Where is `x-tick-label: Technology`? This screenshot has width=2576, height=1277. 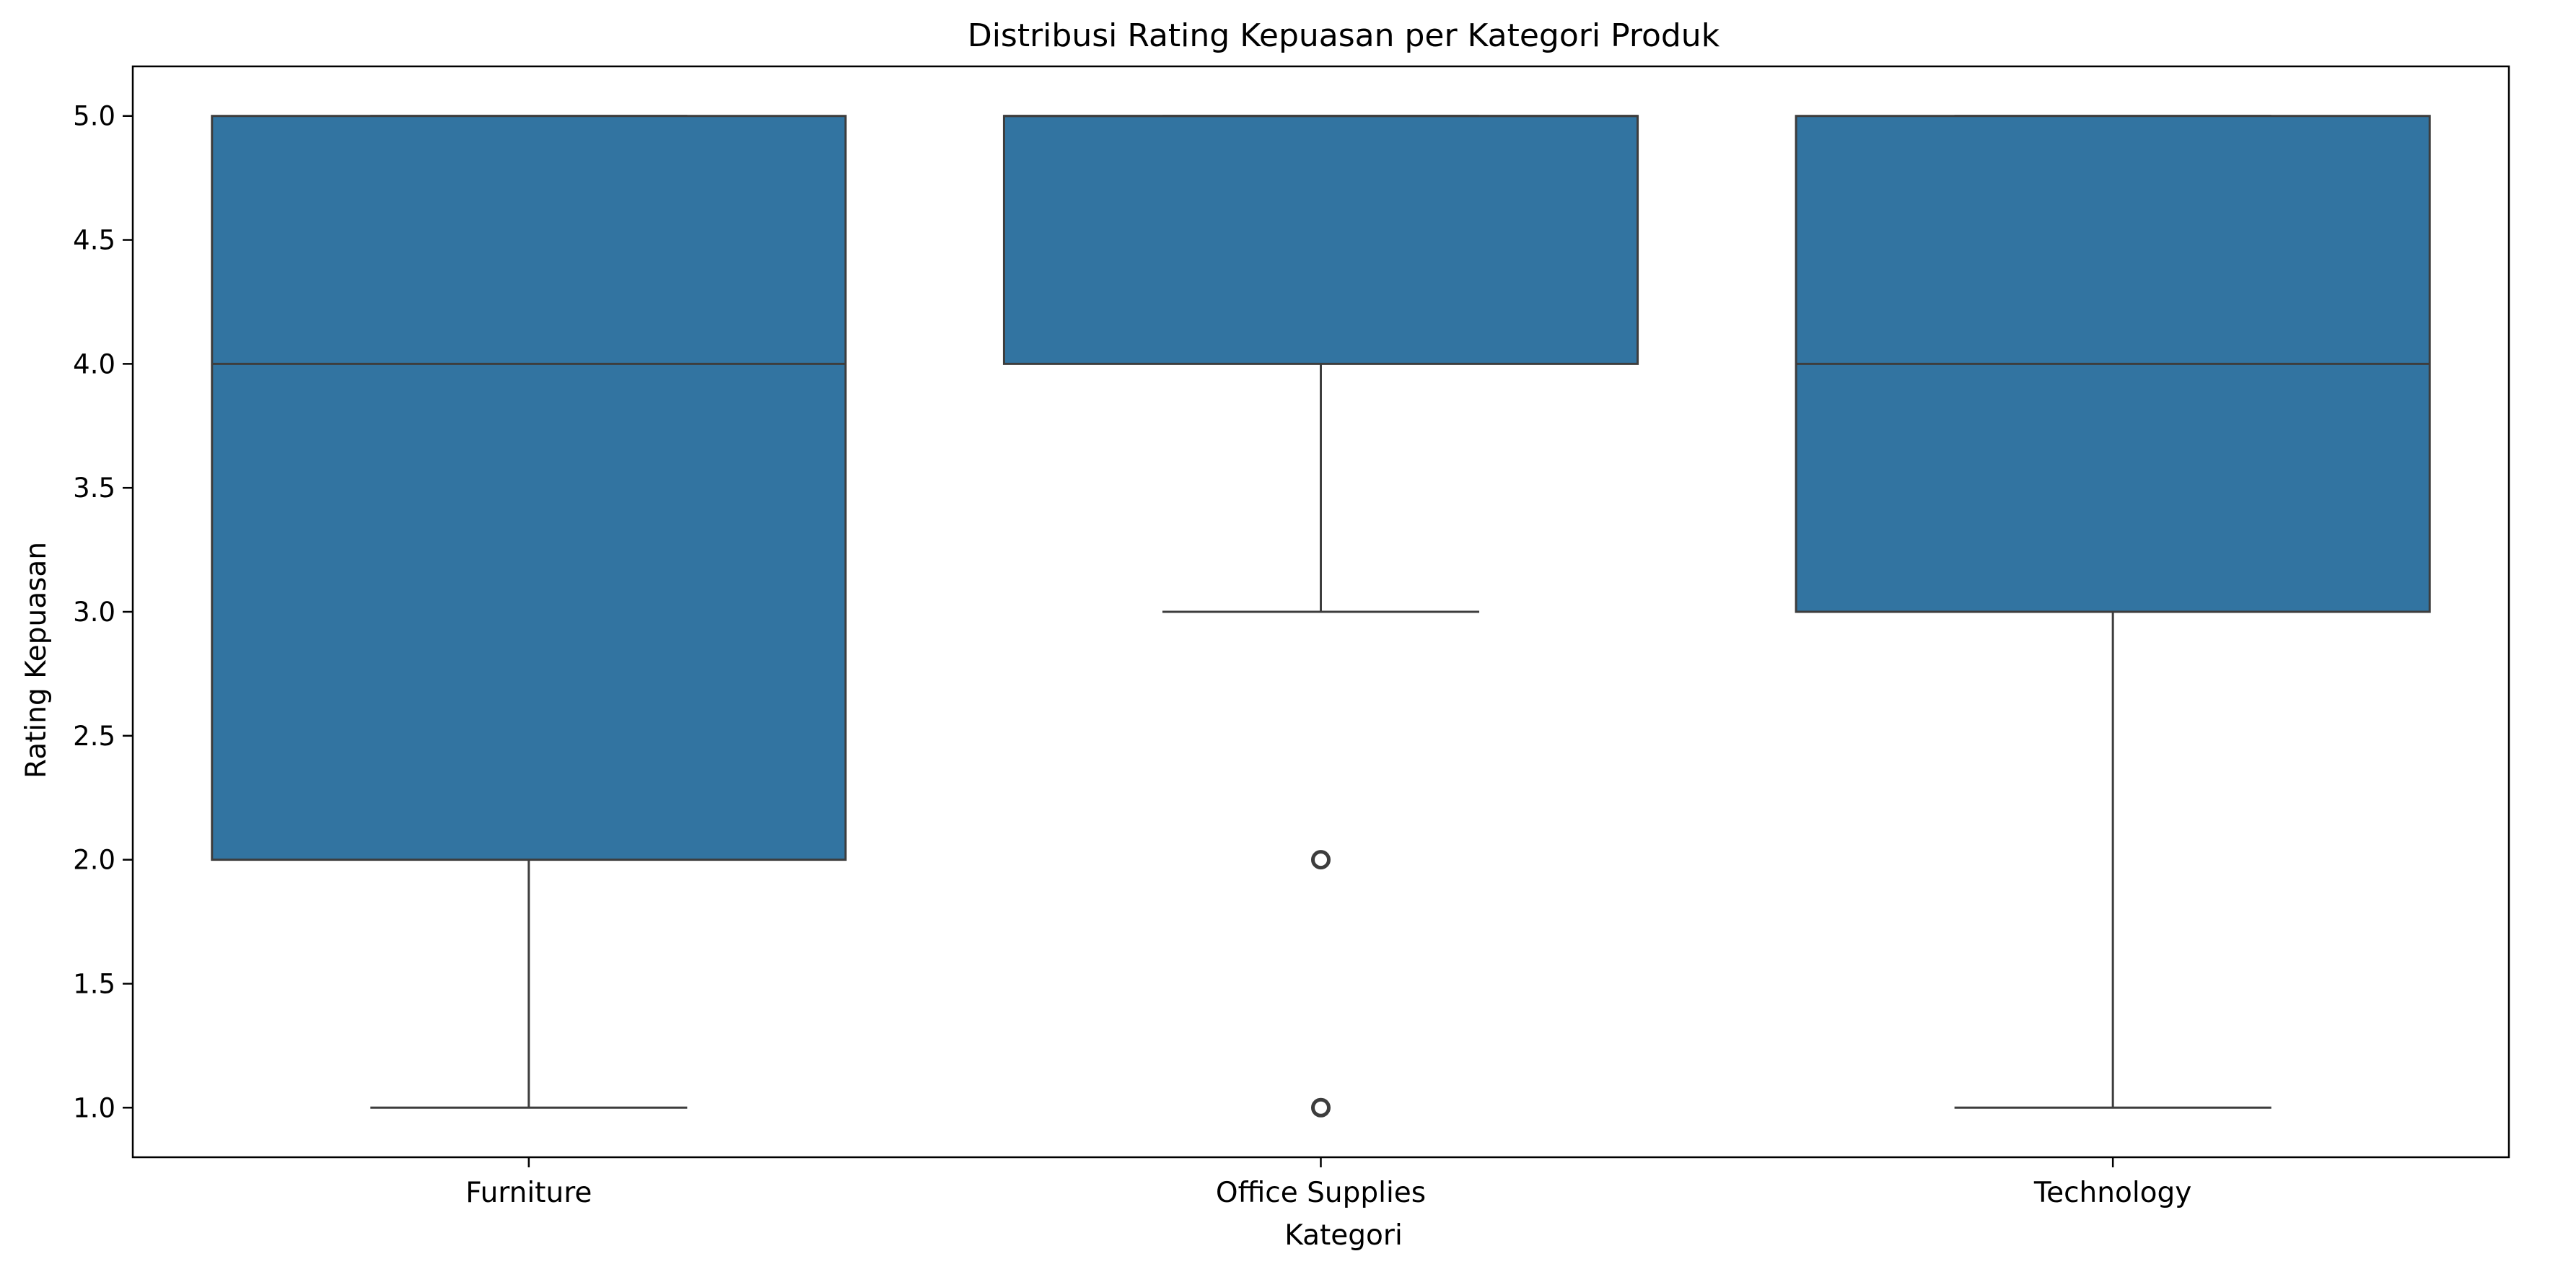
x-tick-label: Technology is located at coordinates (2112, 1193).